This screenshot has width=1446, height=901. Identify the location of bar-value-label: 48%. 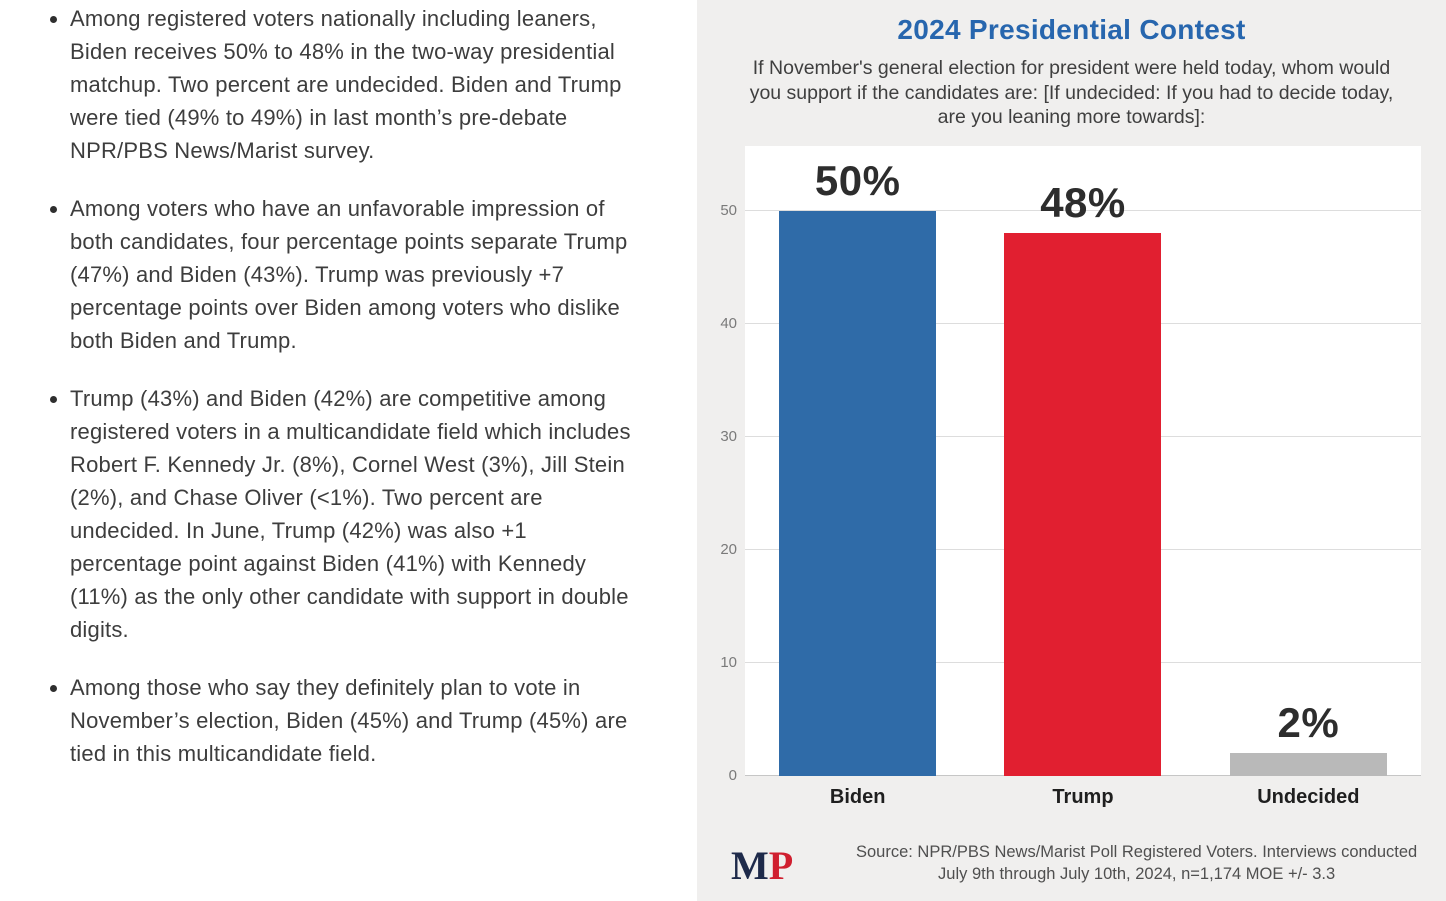
(1083, 203).